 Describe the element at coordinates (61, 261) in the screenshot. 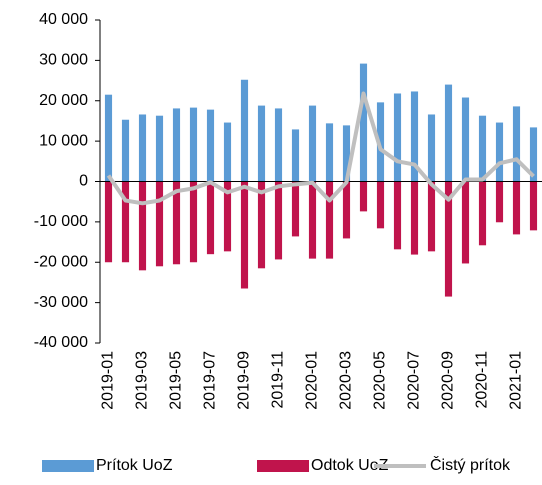

I see `y-tick-label: -20 000` at that location.